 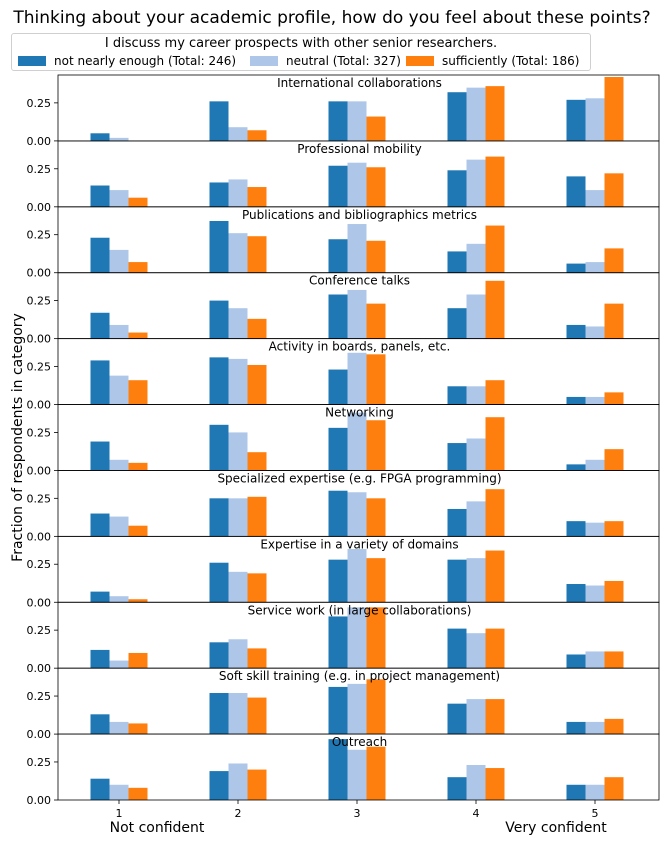 What do you see at coordinates (359, 215) in the screenshot?
I see `panel-title: Publications and bibliographics metrics` at bounding box center [359, 215].